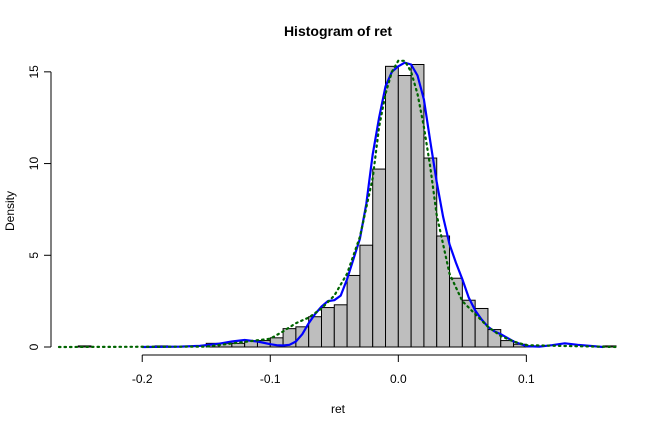 This screenshot has width=648, height=432. Describe the element at coordinates (34, 346) in the screenshot. I see `y-tick-label-0: 0` at that location.